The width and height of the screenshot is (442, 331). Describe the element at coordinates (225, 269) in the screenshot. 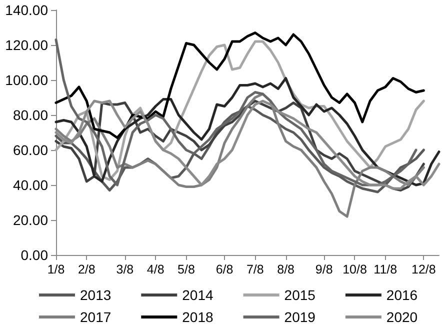

I see `x-tick-label: 6/8` at that location.